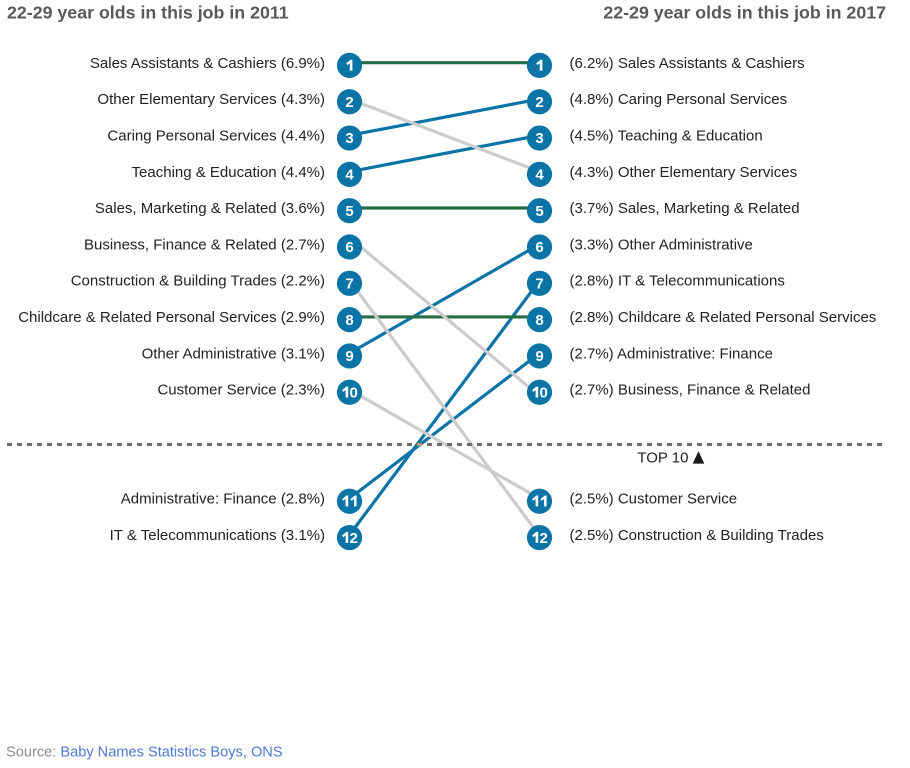 This screenshot has height=768, width=910. Describe the element at coordinates (228, 172) in the screenshot. I see `svg-text: Teaching & Education (4.4%)` at that location.